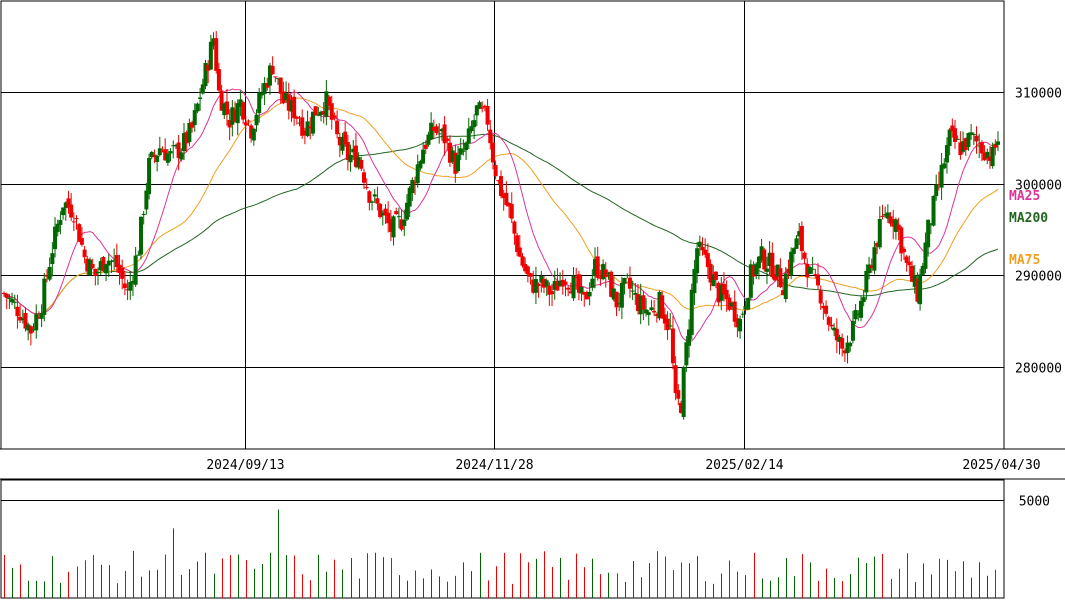  I want to click on volume-tick-label: 5000, so click(1034, 502).